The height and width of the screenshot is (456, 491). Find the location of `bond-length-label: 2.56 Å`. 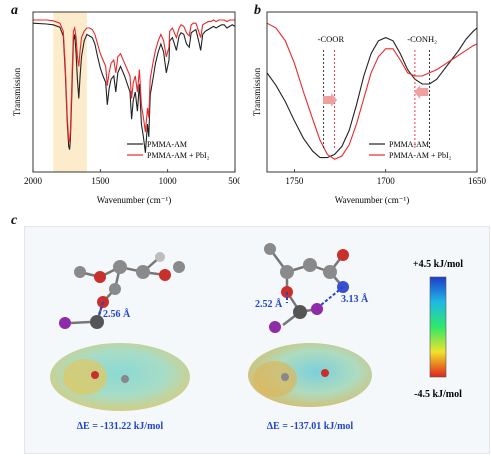

bond-length-label: 2.56 Å is located at coordinates (117, 314).